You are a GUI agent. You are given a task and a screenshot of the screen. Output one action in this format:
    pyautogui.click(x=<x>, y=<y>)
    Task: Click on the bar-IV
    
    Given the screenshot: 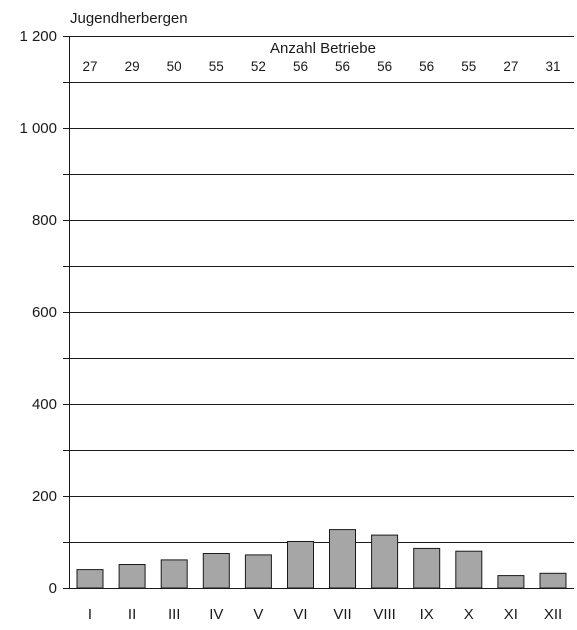 What is the action you would take?
    pyautogui.click(x=216, y=571)
    